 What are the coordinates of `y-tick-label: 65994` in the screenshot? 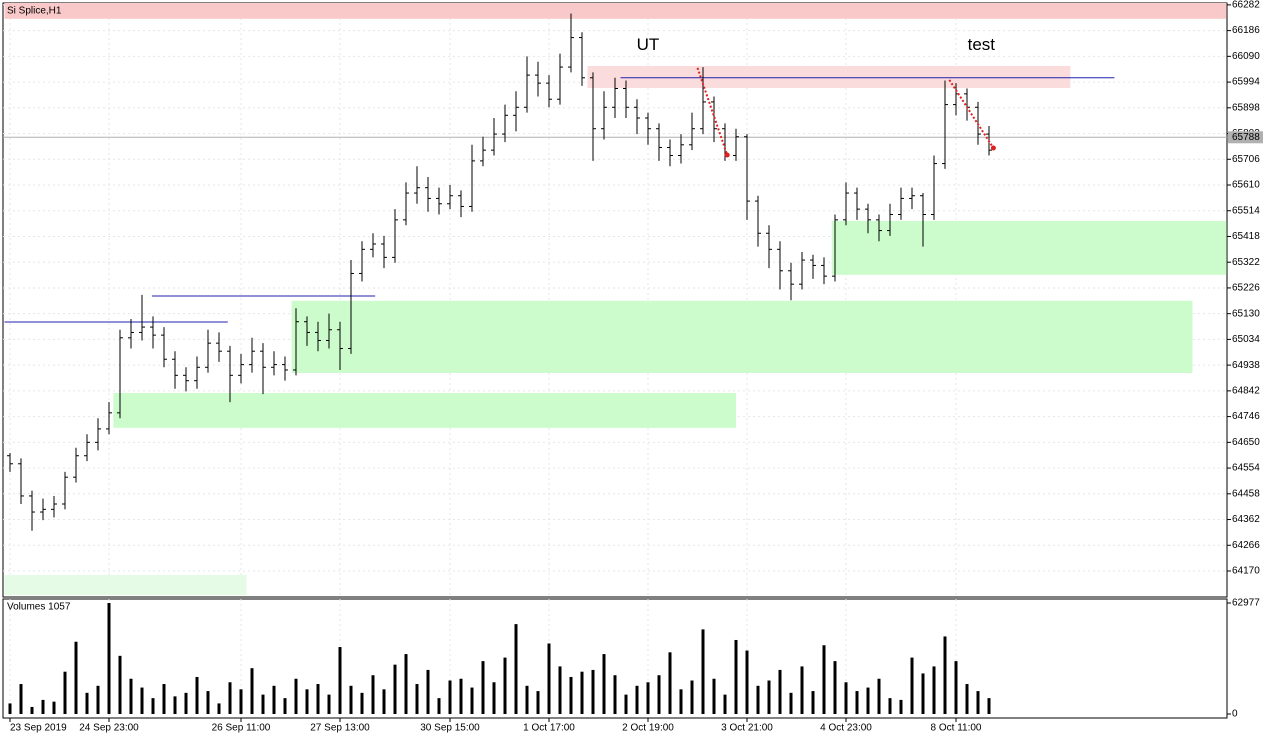 It's located at (1246, 82).